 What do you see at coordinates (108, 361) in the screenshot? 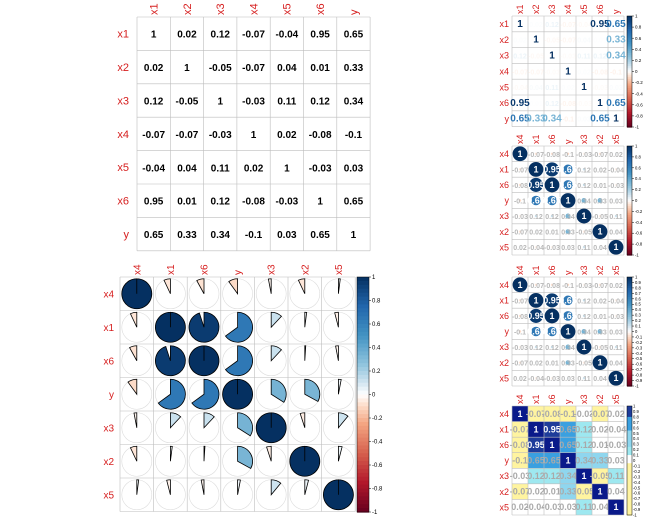
I see `row-label: x6` at bounding box center [108, 361].